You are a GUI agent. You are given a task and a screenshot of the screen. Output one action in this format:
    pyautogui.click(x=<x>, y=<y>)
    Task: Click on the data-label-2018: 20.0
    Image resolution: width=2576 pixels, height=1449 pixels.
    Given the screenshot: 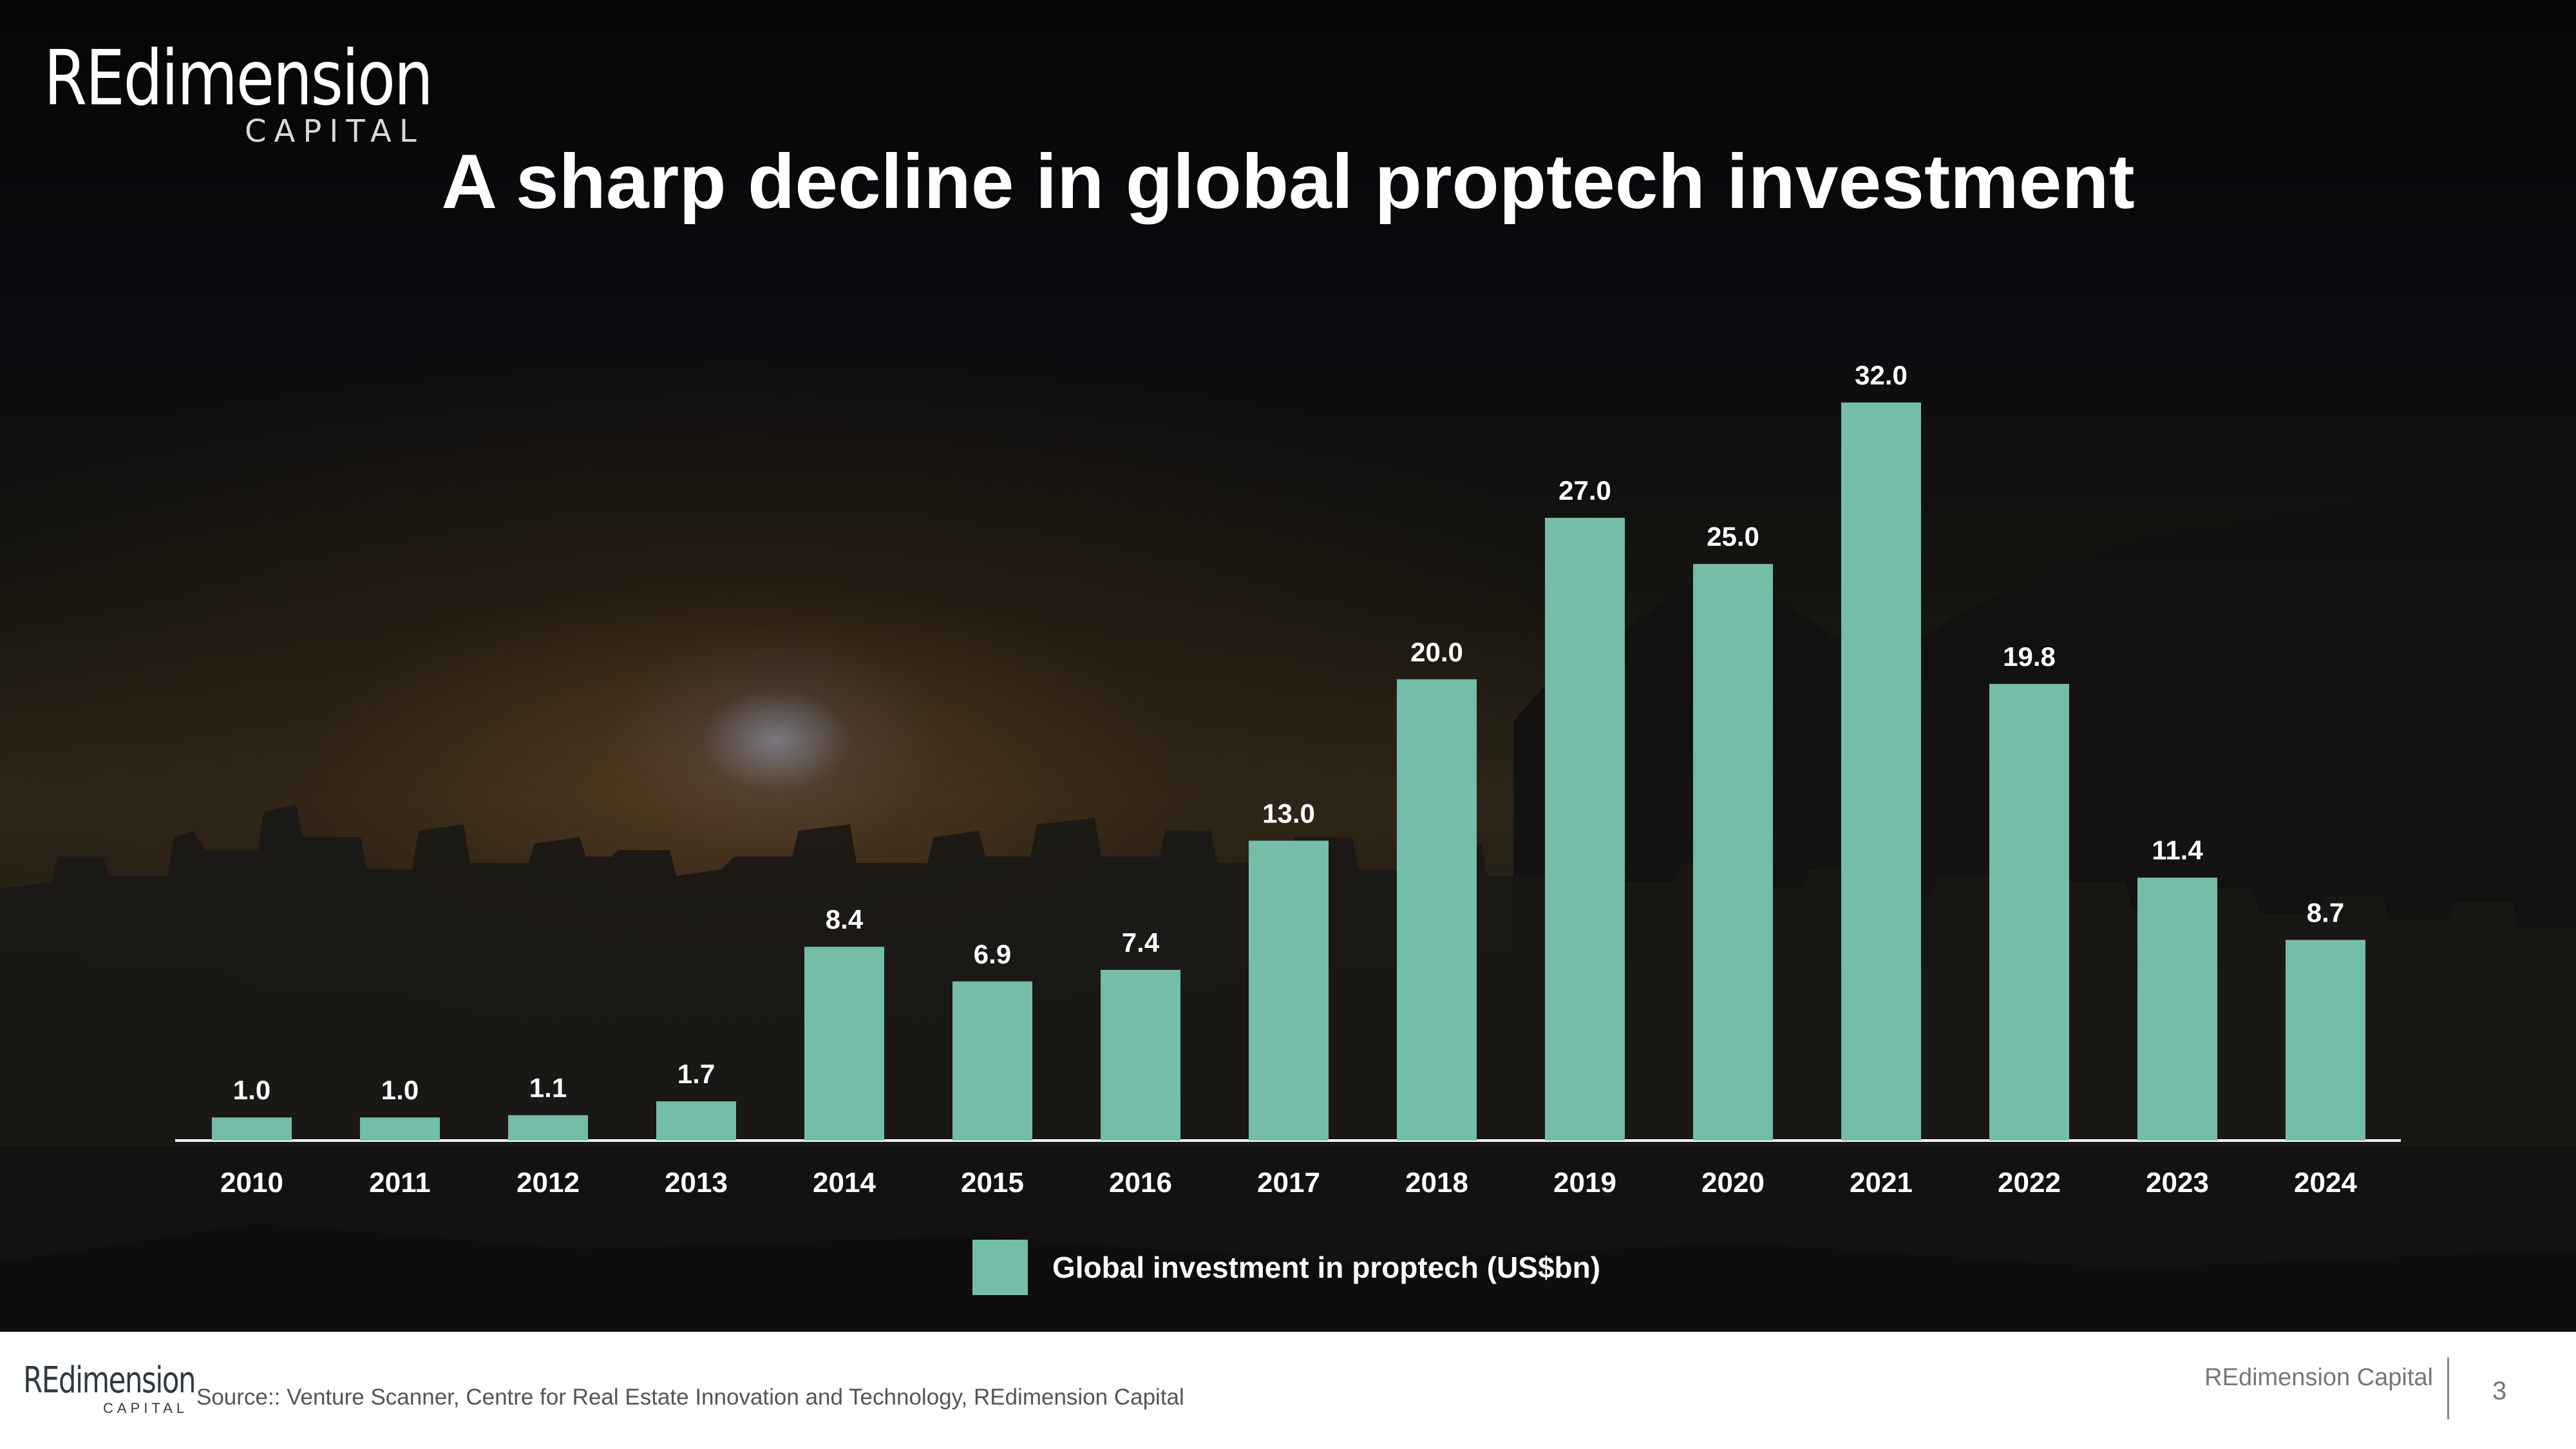 What is the action you would take?
    pyautogui.click(x=1436, y=652)
    